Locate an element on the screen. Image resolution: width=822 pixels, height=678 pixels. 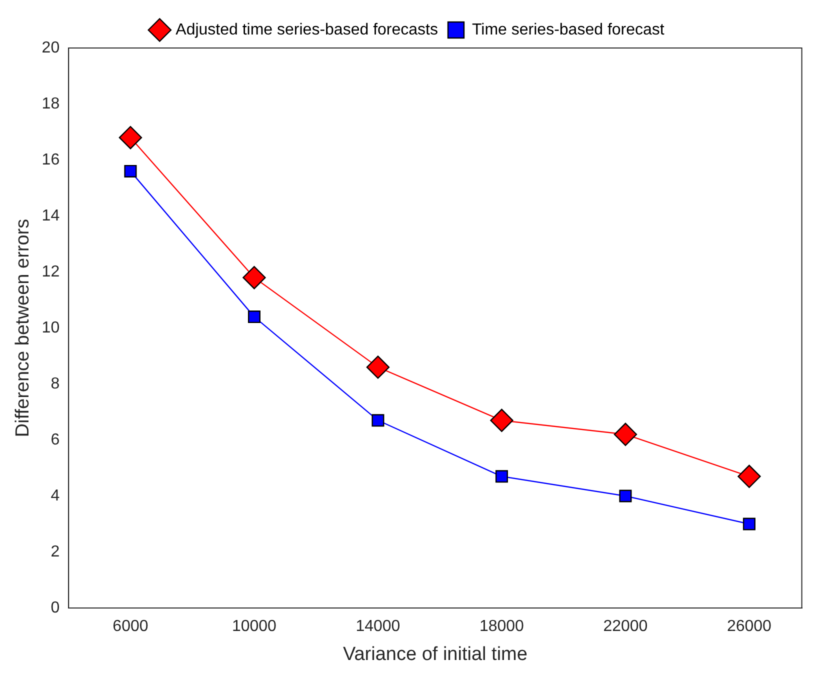
y-tick-label: 20 is located at coordinates (51, 47).